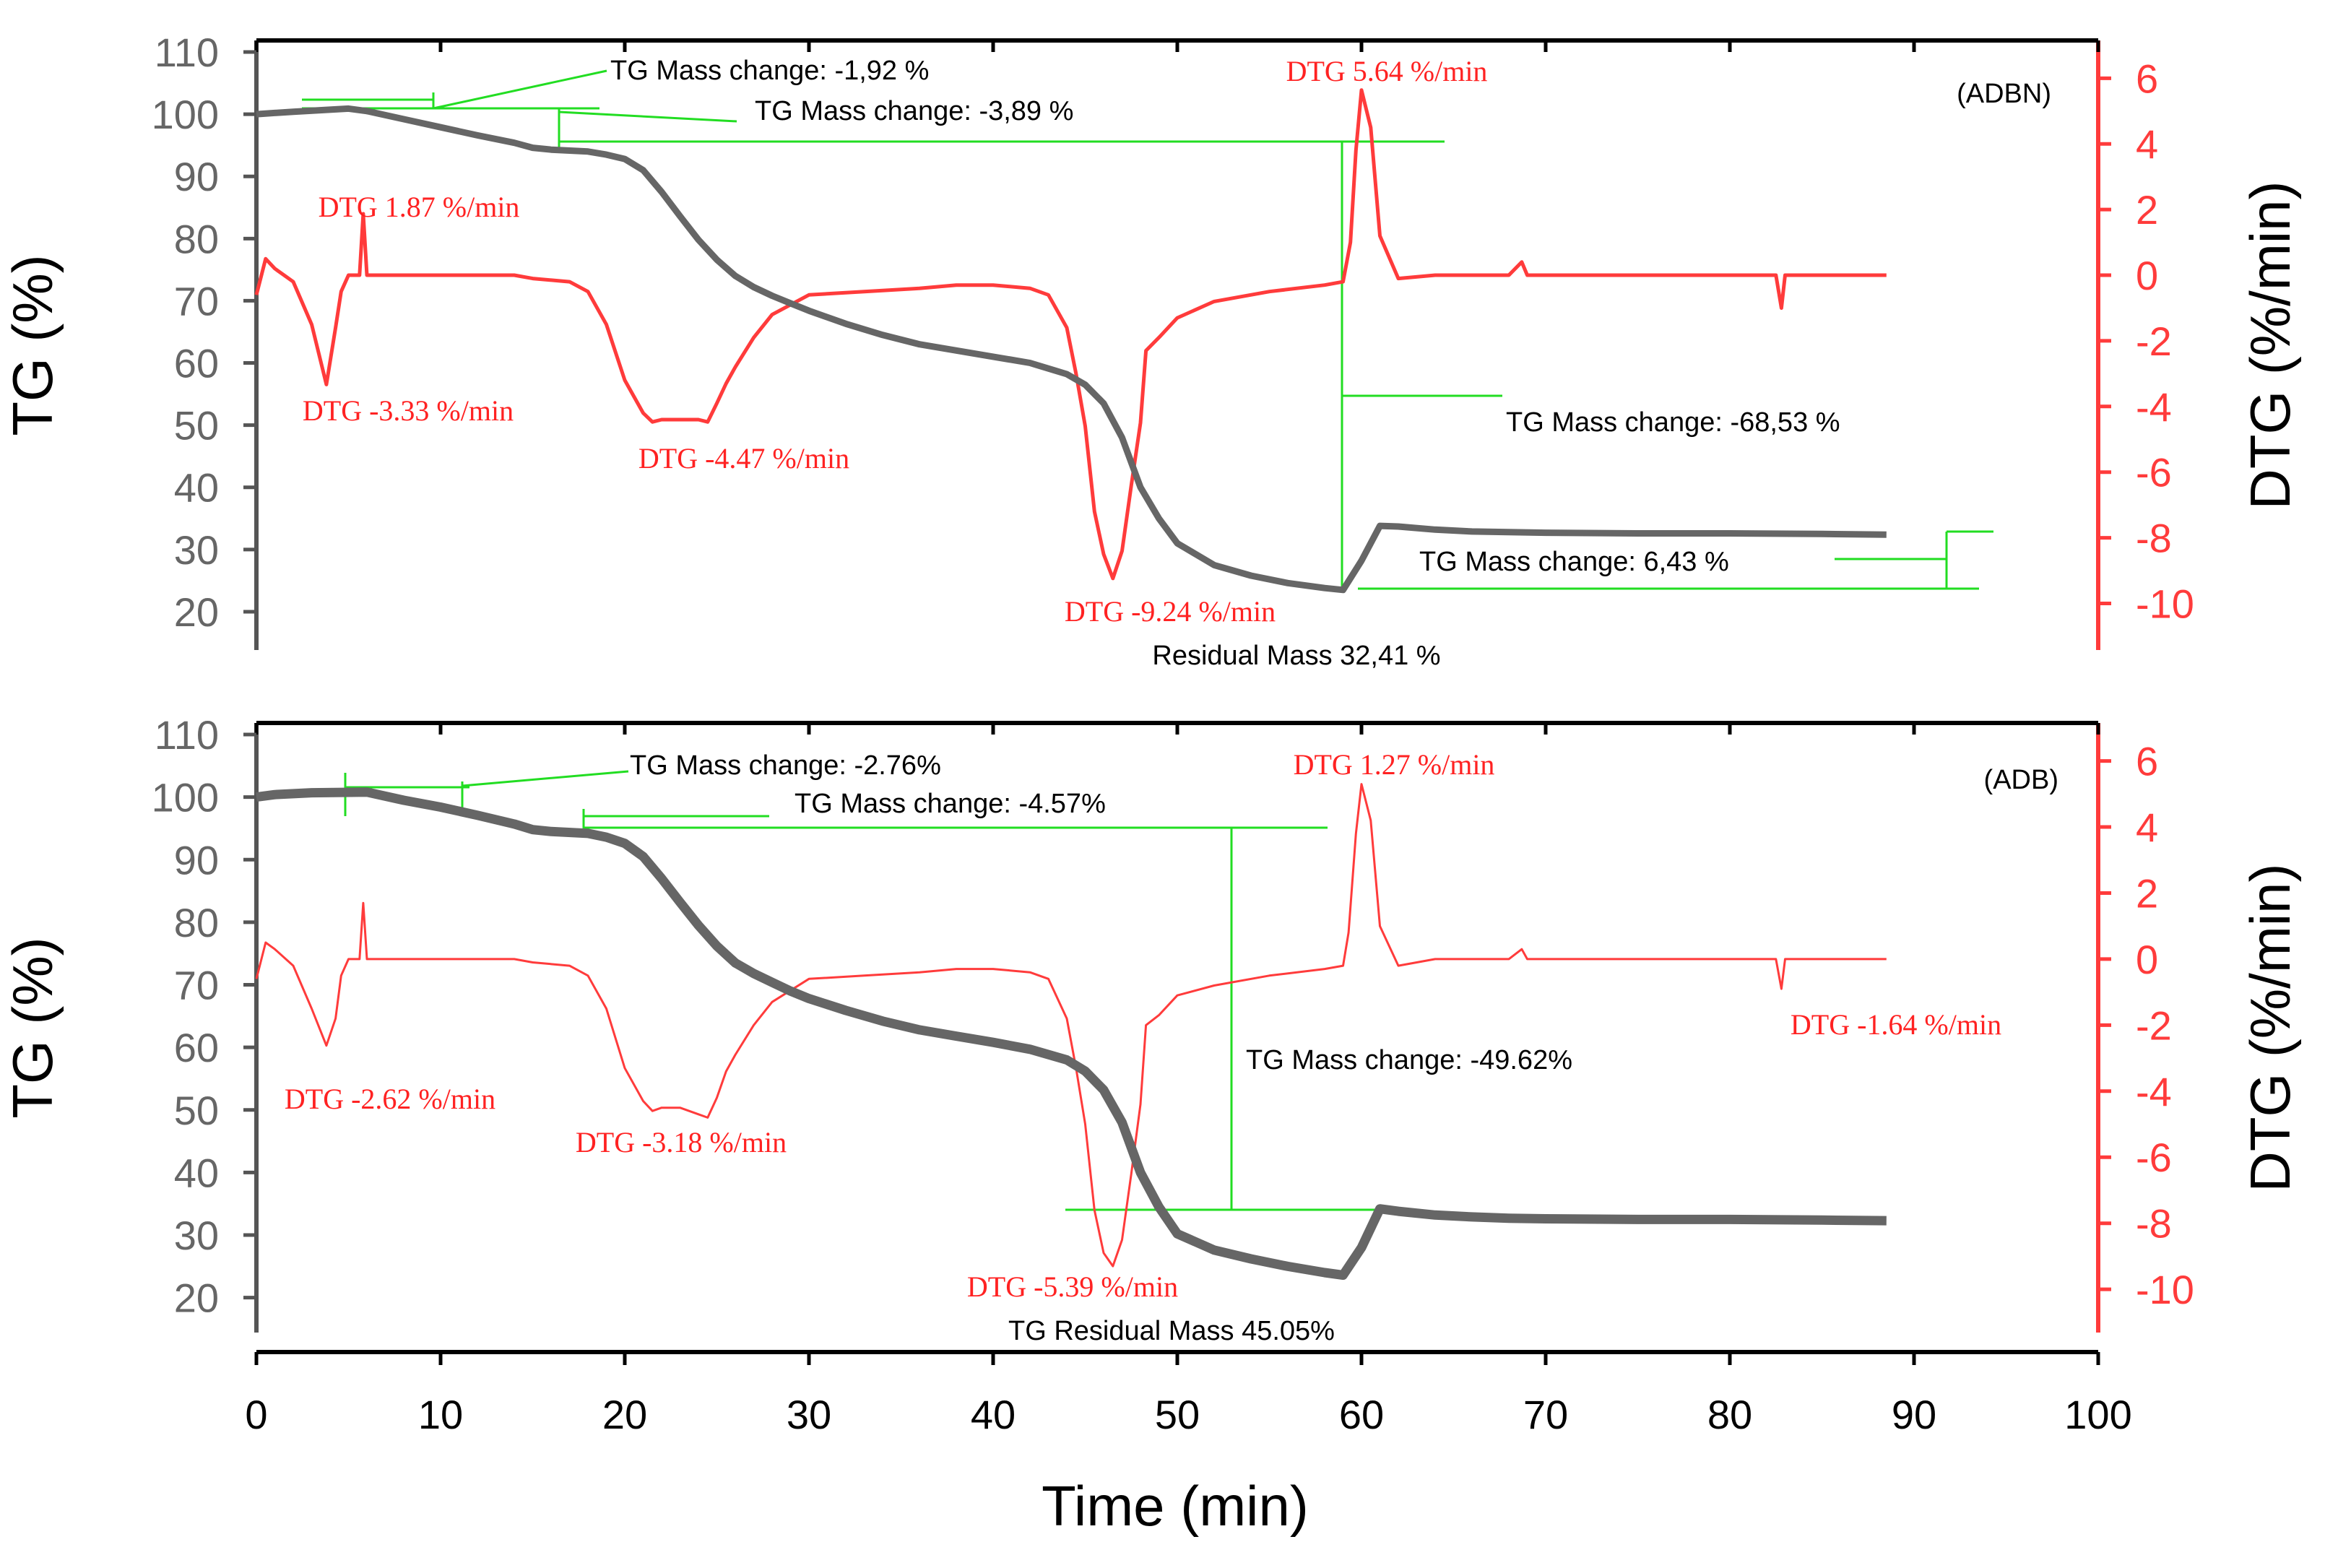  Describe the element at coordinates (1072, 1286) in the screenshot. I see `dtg-annotation: DTG -5.39 %/min` at that location.